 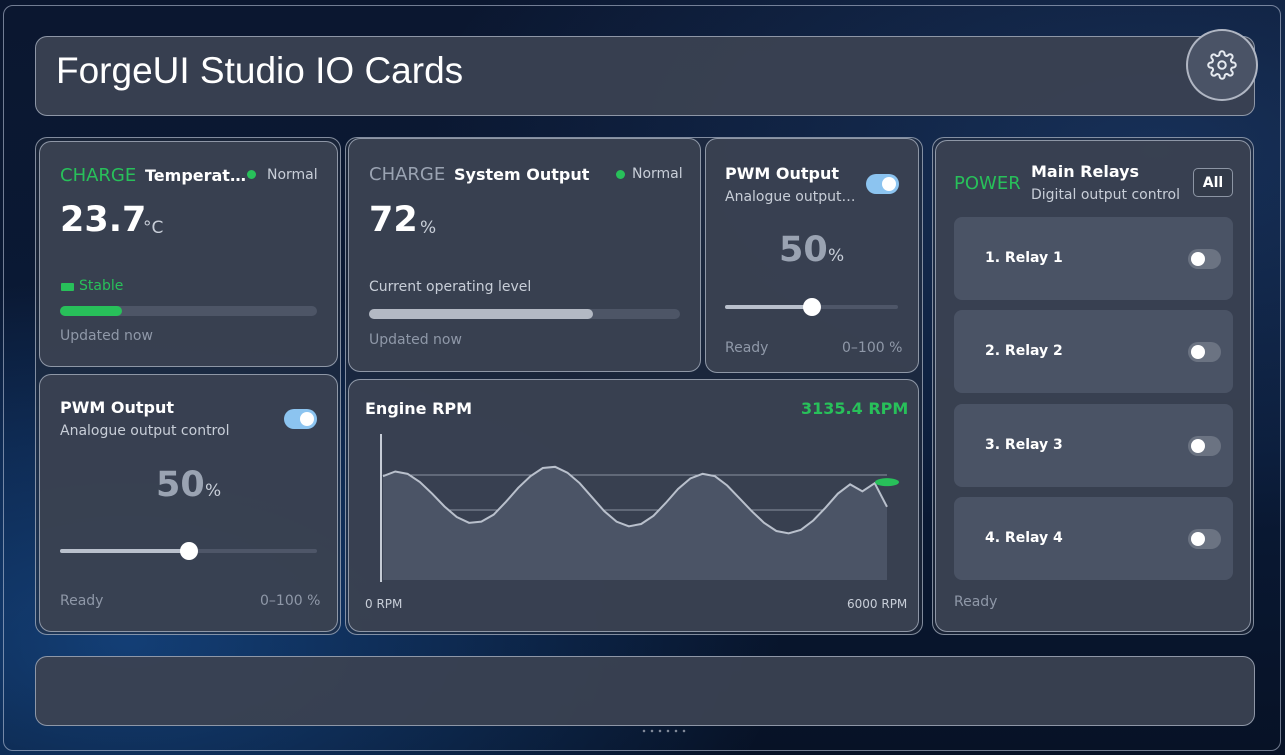 I want to click on temperature-progress, so click(x=188, y=311).